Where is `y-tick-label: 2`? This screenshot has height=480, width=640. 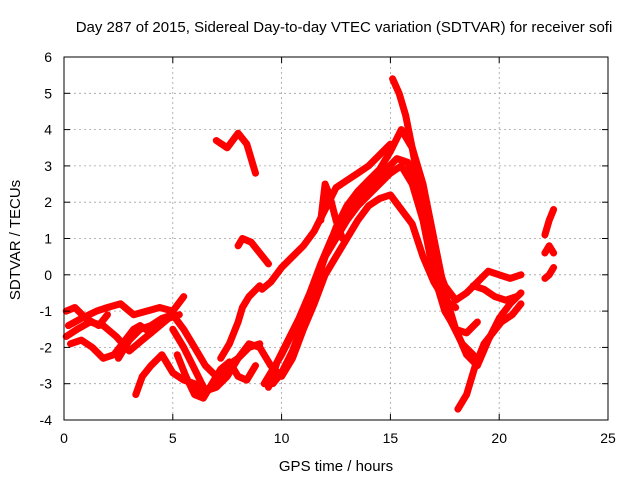 y-tick-label: 2 is located at coordinates (48, 202).